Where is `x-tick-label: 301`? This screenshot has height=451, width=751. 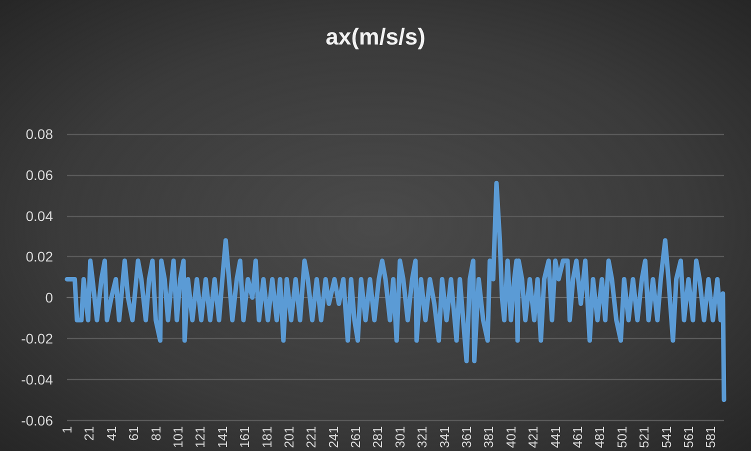
x-tick-label: 301 is located at coordinates (400, 437).